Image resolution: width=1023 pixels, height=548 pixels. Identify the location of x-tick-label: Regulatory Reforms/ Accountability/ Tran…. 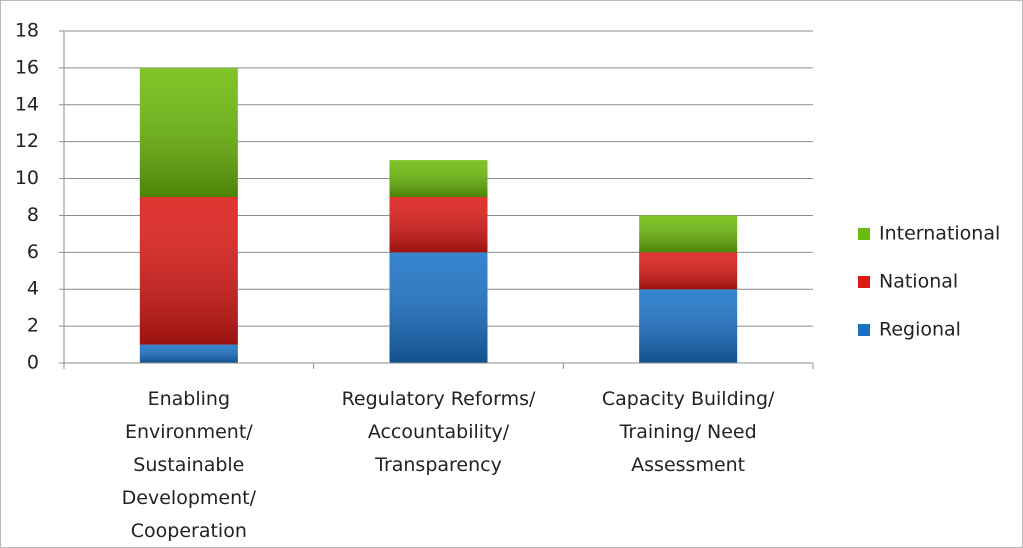
(438, 432).